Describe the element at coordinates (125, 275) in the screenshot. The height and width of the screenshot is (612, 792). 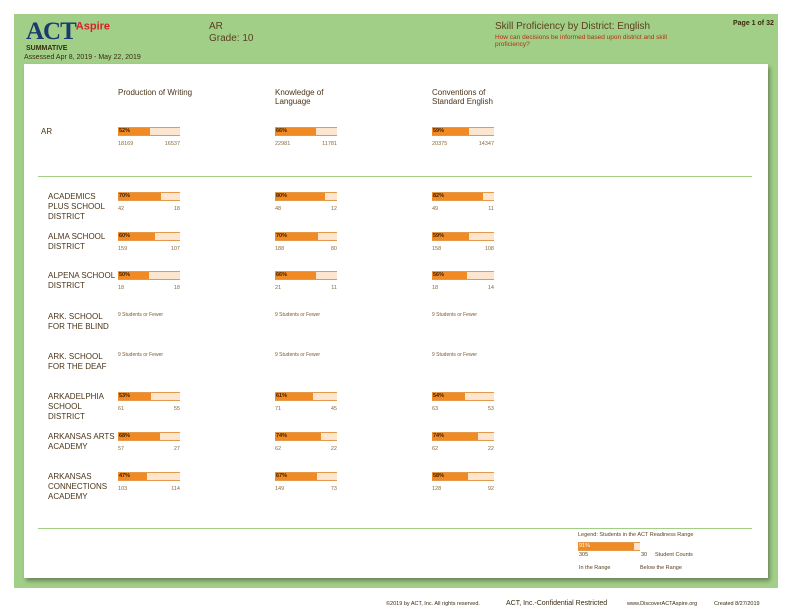
I see `percent-label: 50%` at that location.